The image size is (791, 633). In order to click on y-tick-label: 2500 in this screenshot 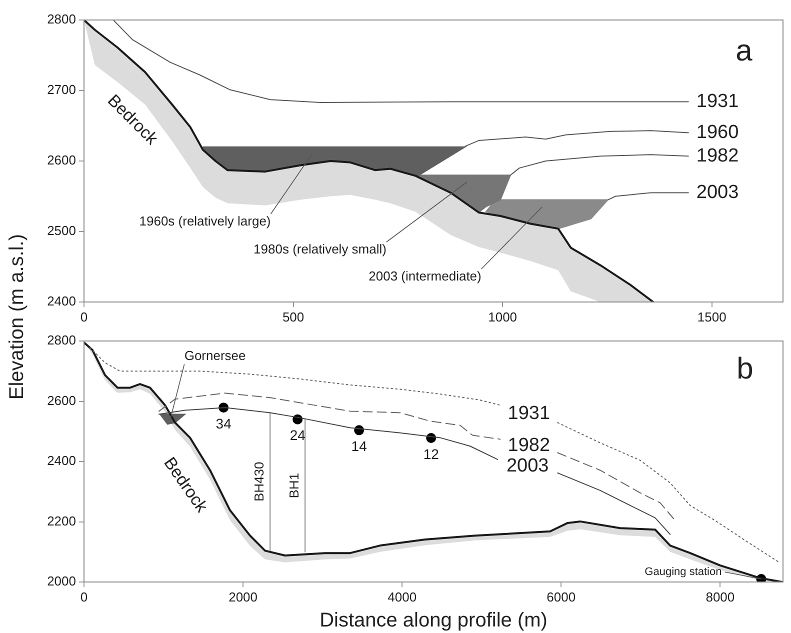, I will do `click(61, 230)`.